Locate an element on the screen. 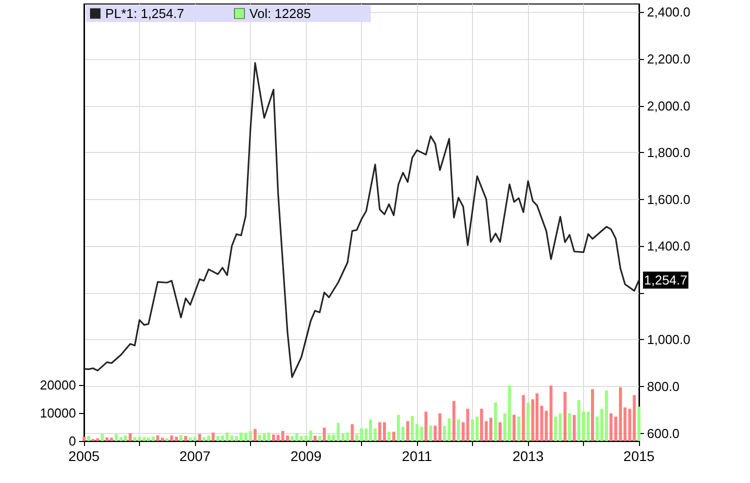  x-tick-label: 2009 is located at coordinates (306, 456).